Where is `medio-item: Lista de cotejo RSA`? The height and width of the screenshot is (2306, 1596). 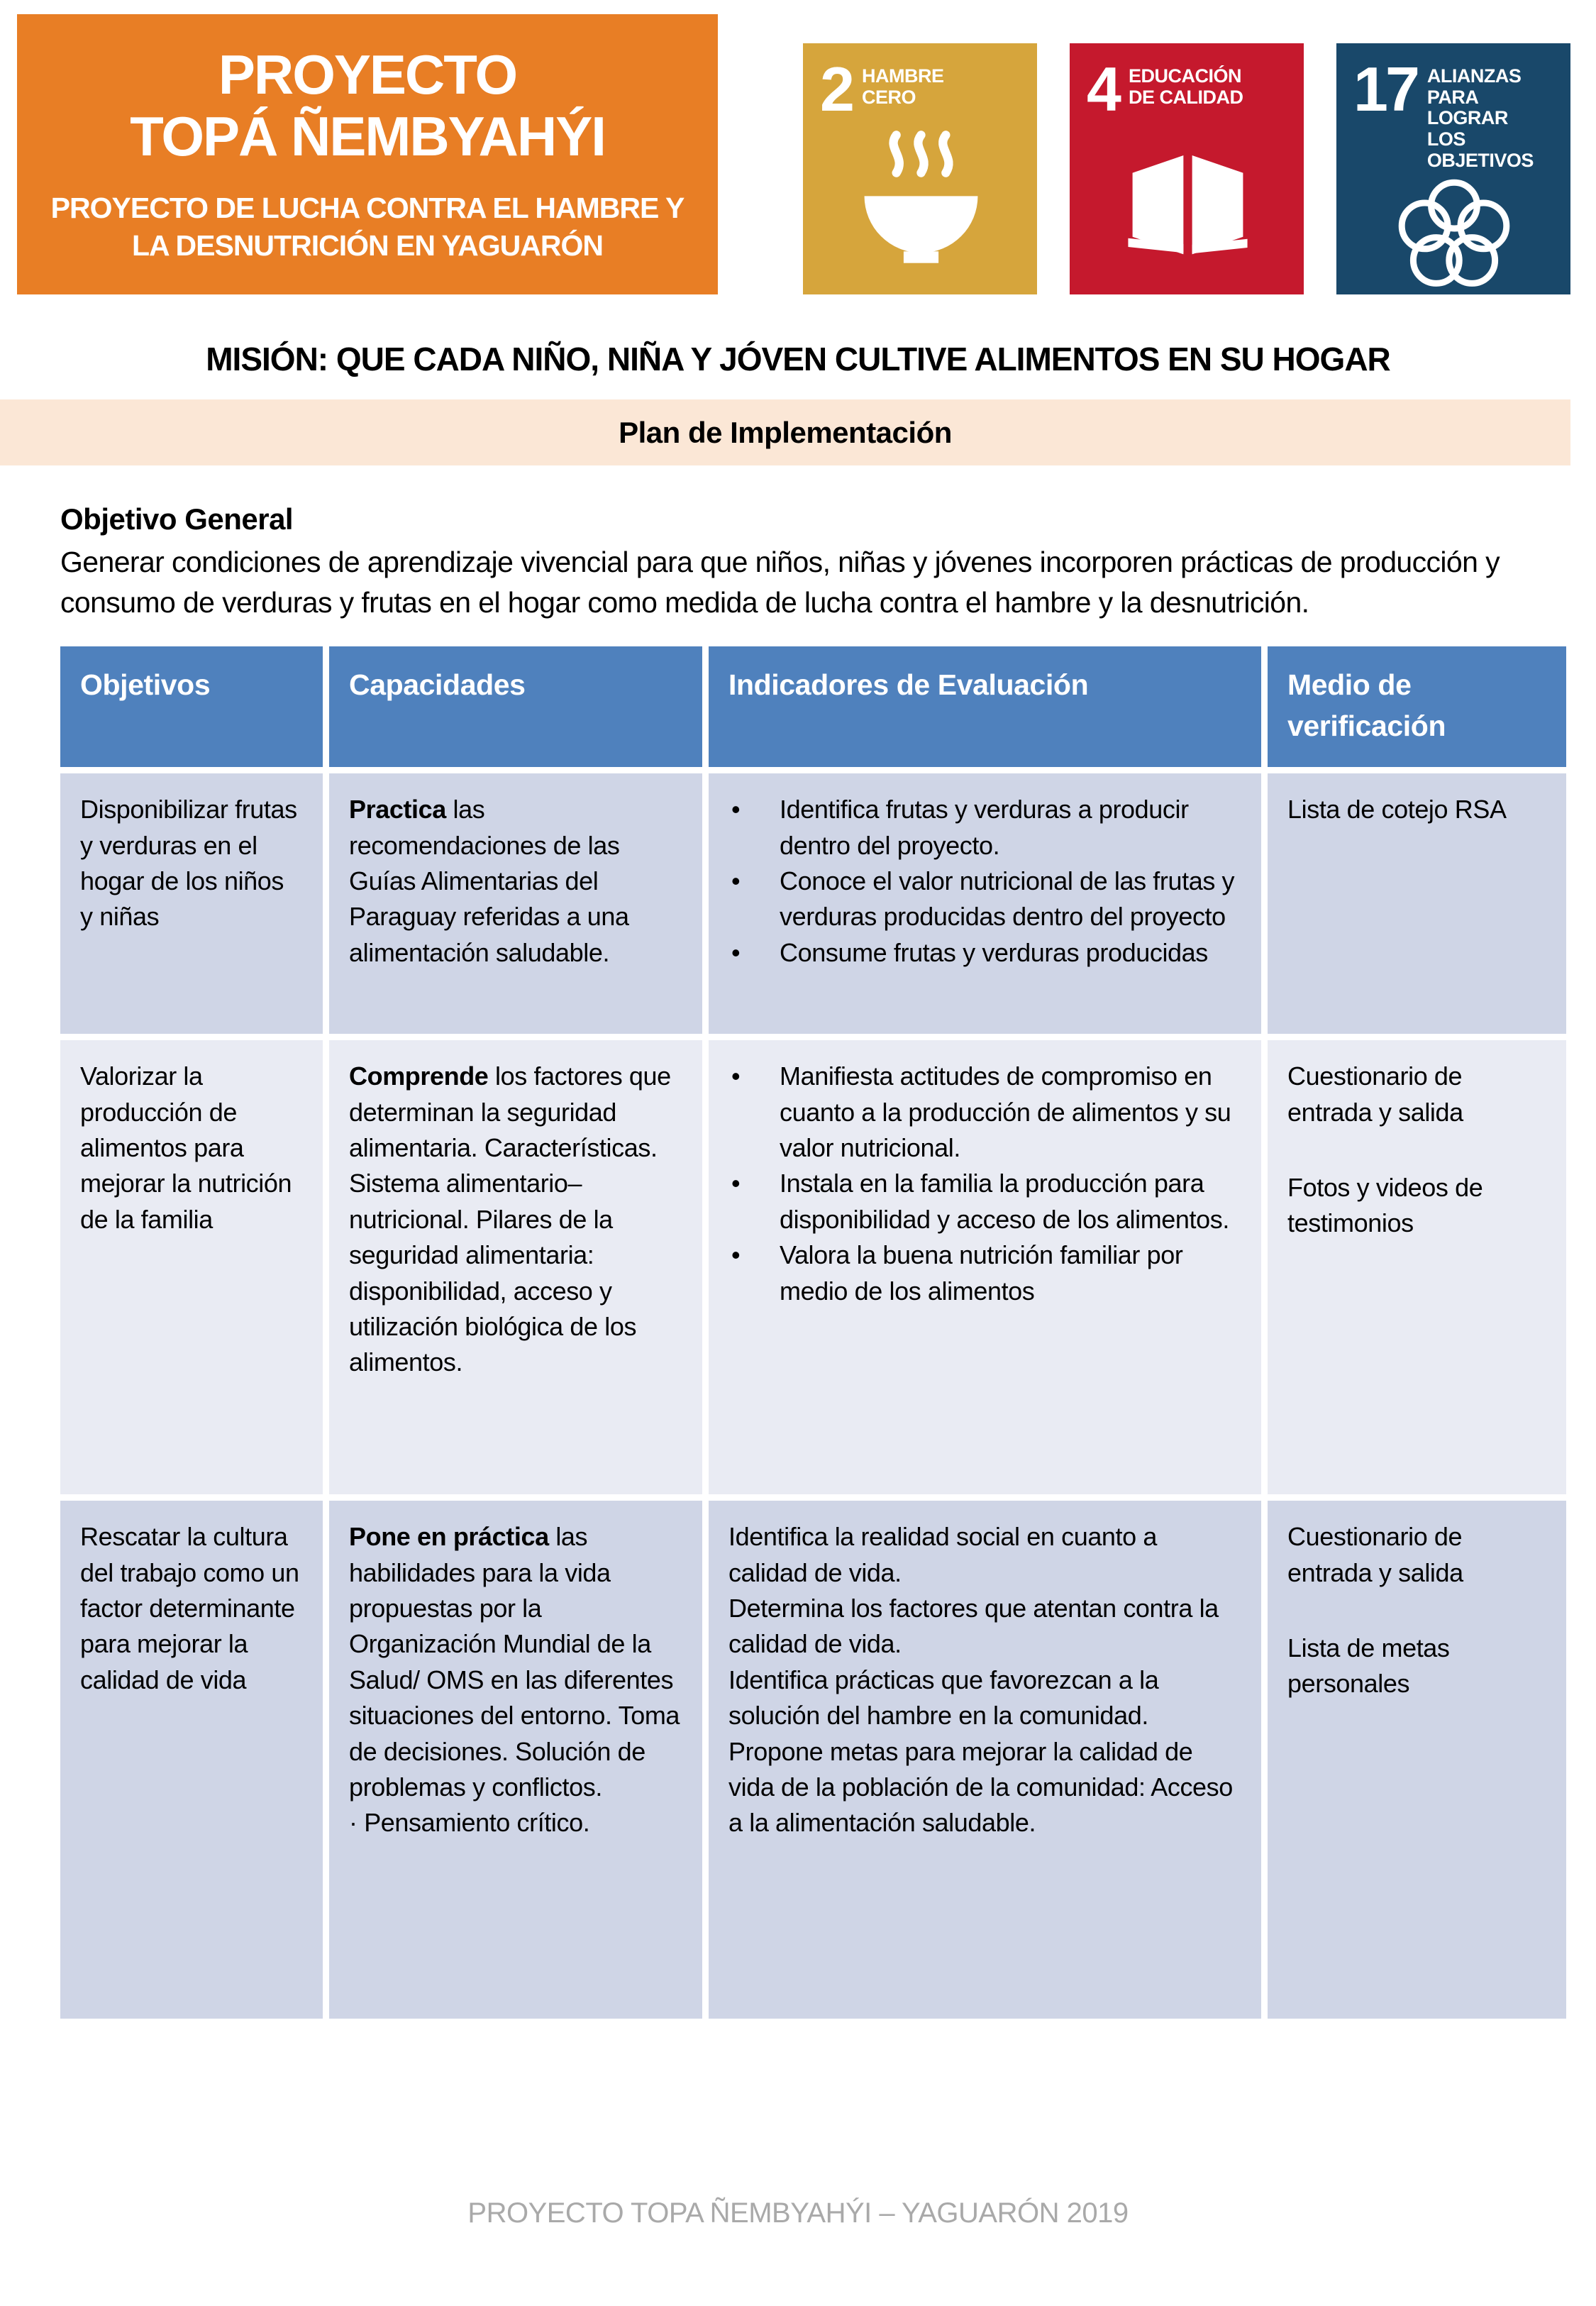
medio-item: Lista de cotejo RSA is located at coordinates (1397, 809).